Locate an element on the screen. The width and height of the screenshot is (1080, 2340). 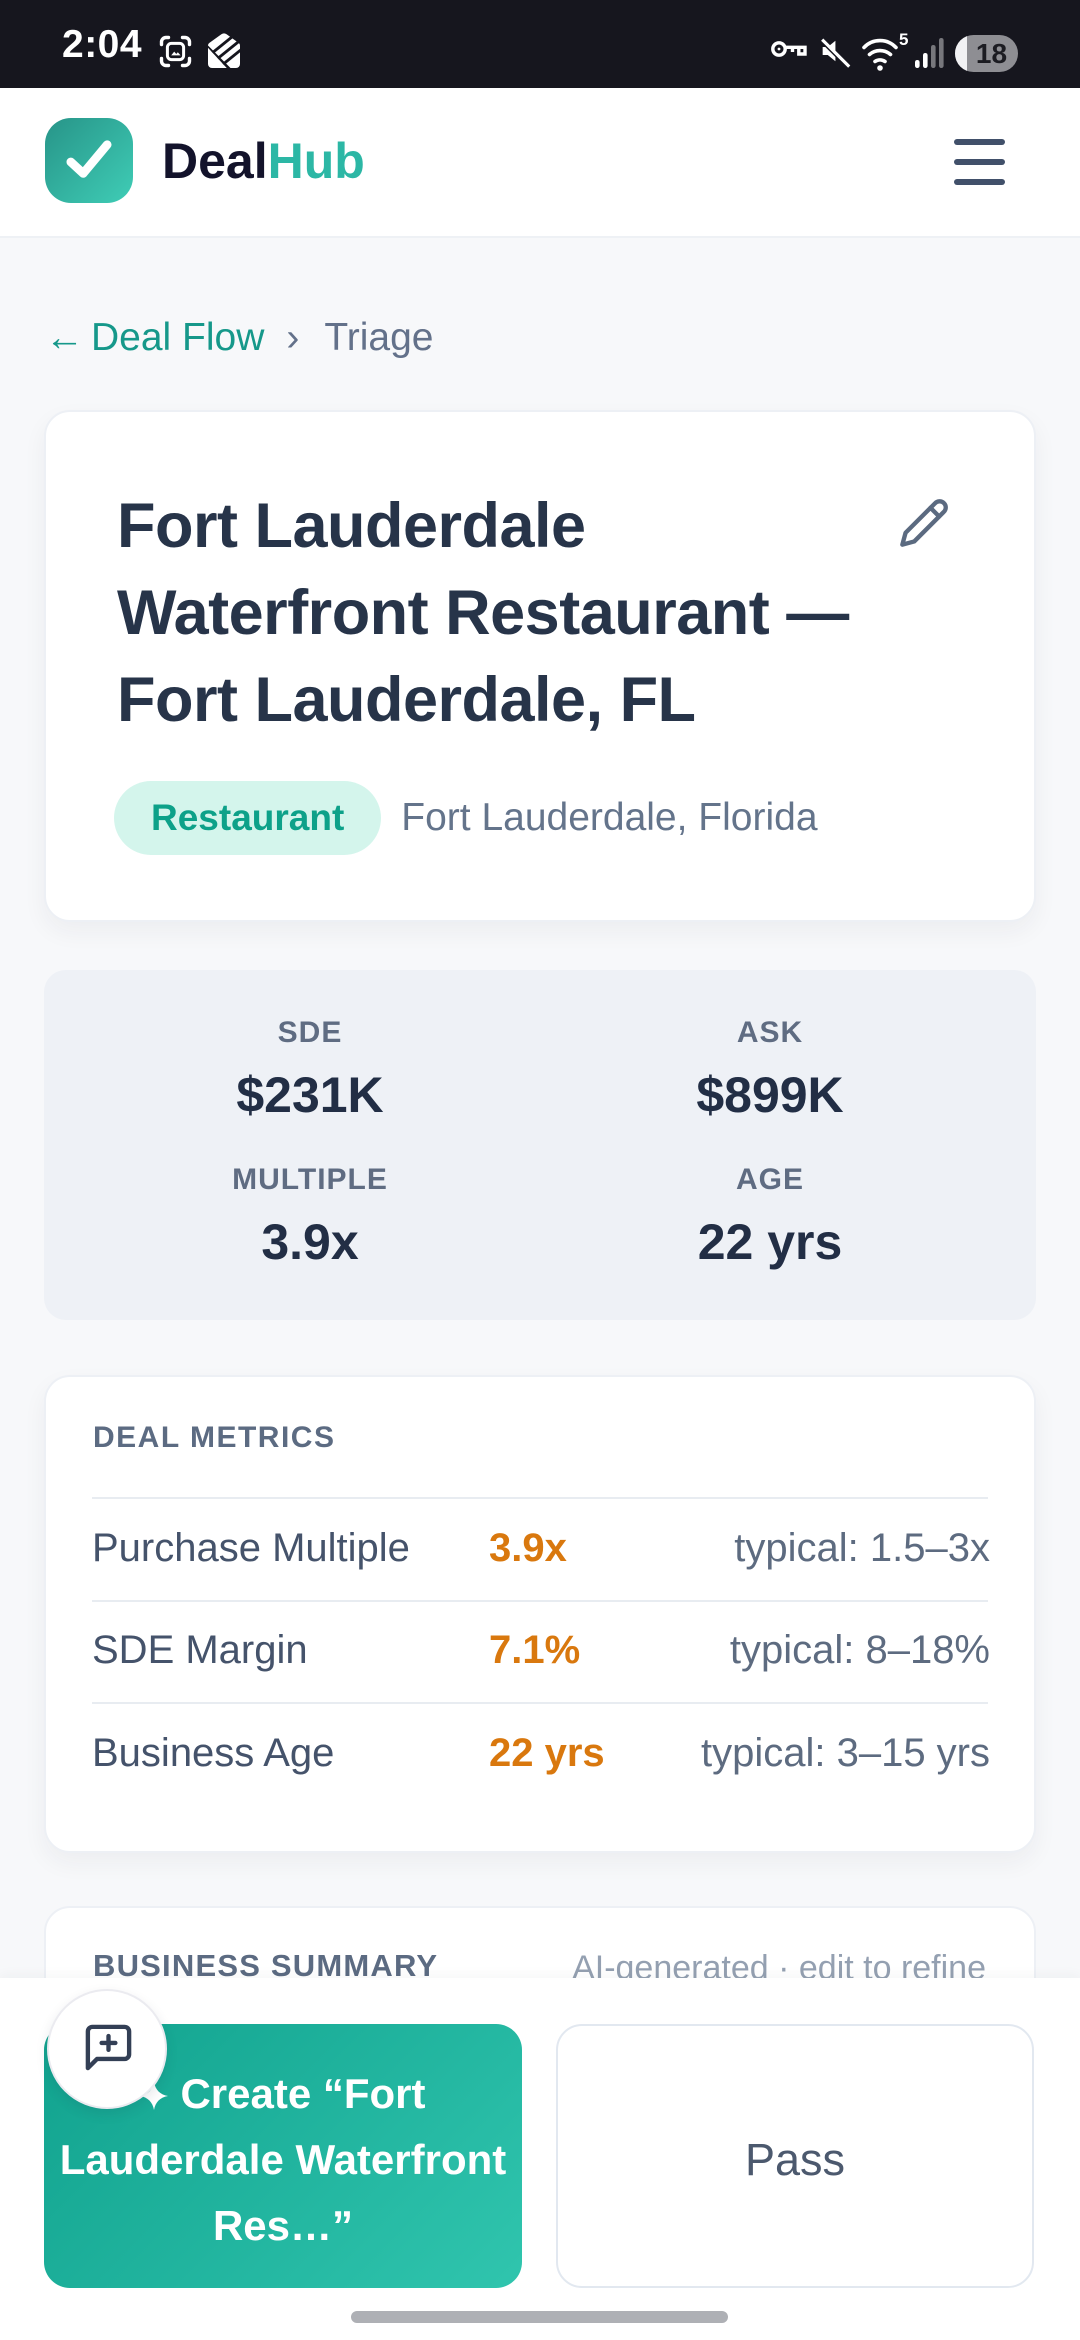
svg-text: 5 is located at coordinates (903, 40).